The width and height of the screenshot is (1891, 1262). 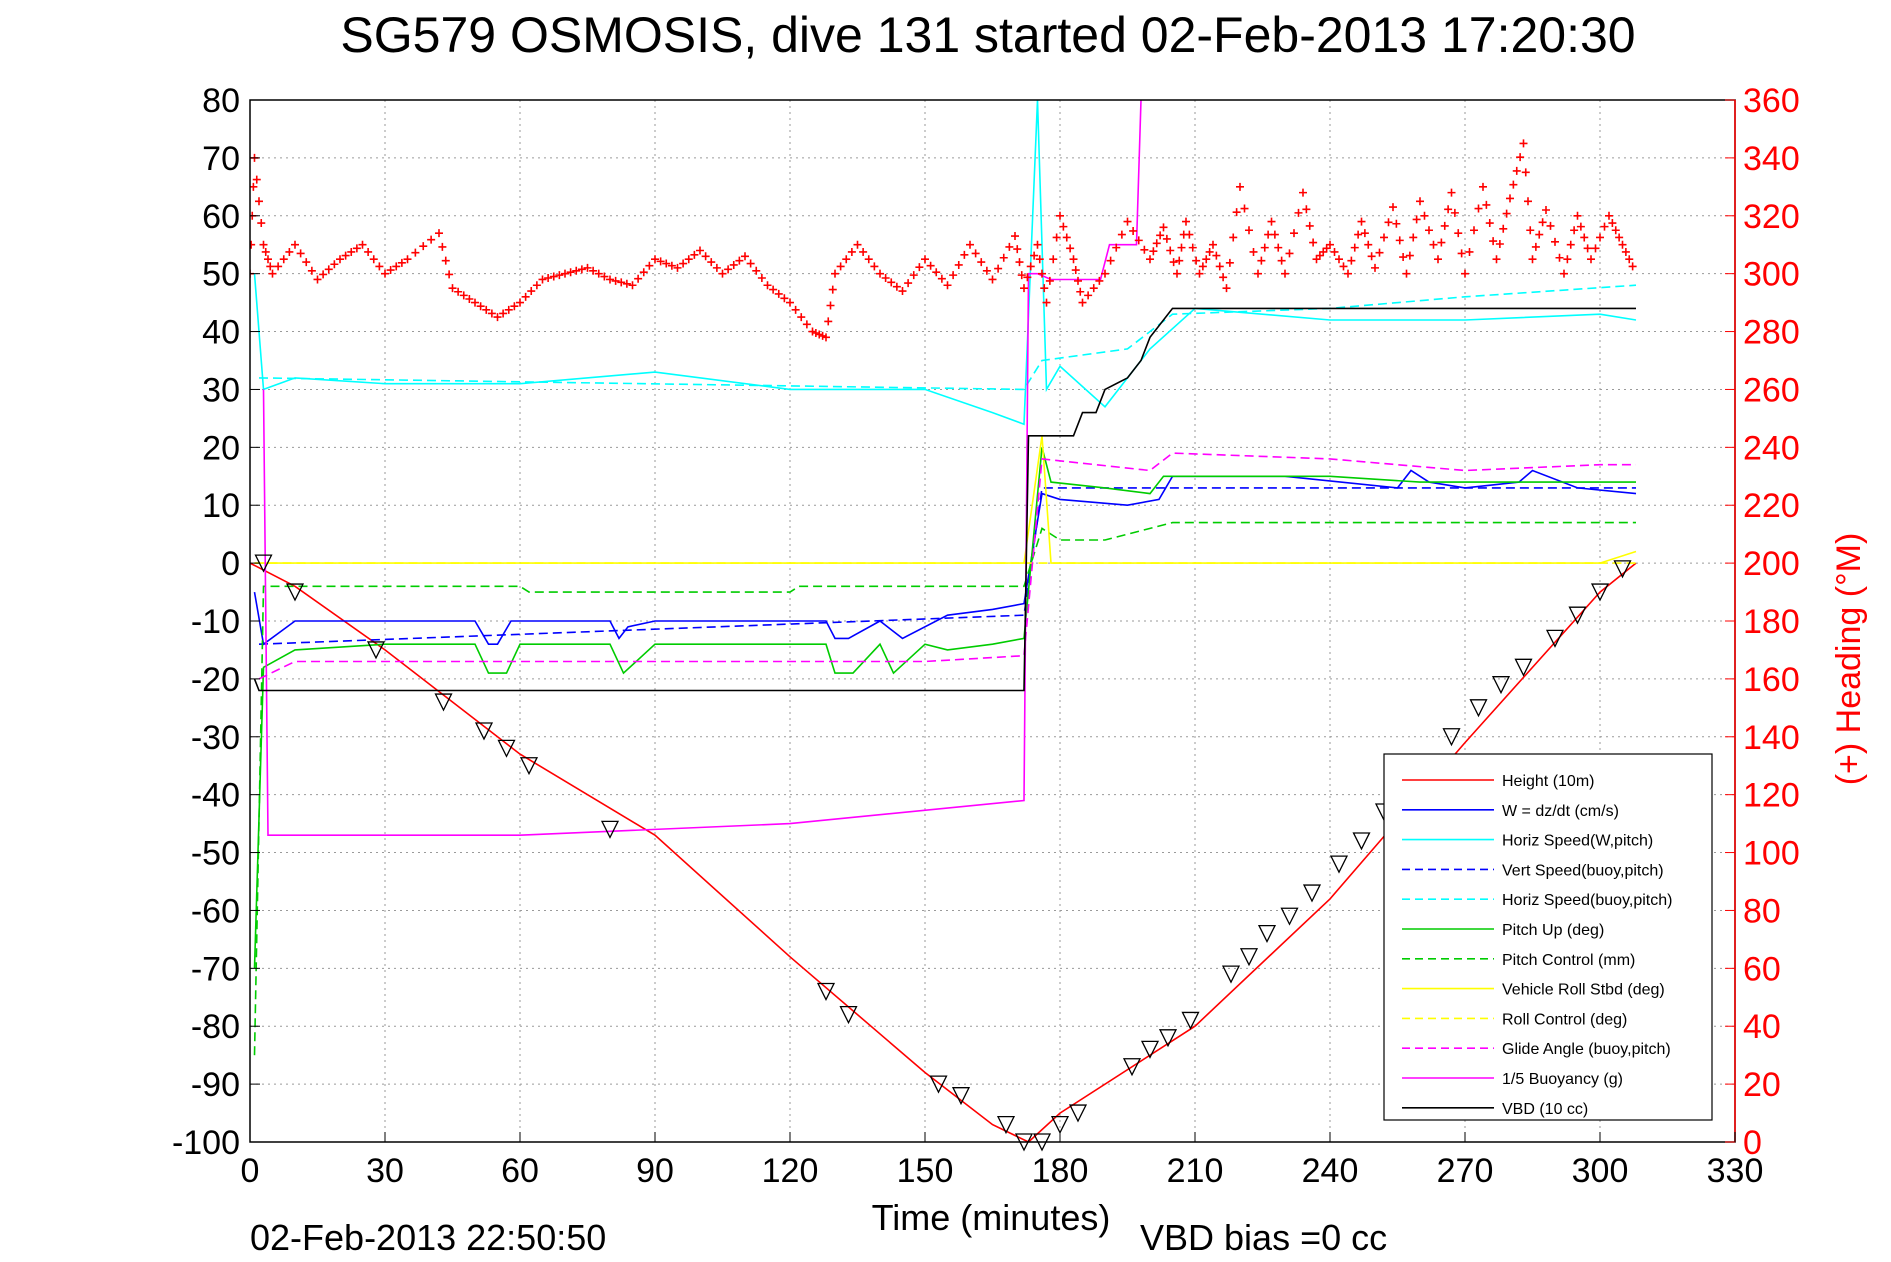 What do you see at coordinates (1771, 564) in the screenshot?
I see `right-tick-label: 200` at bounding box center [1771, 564].